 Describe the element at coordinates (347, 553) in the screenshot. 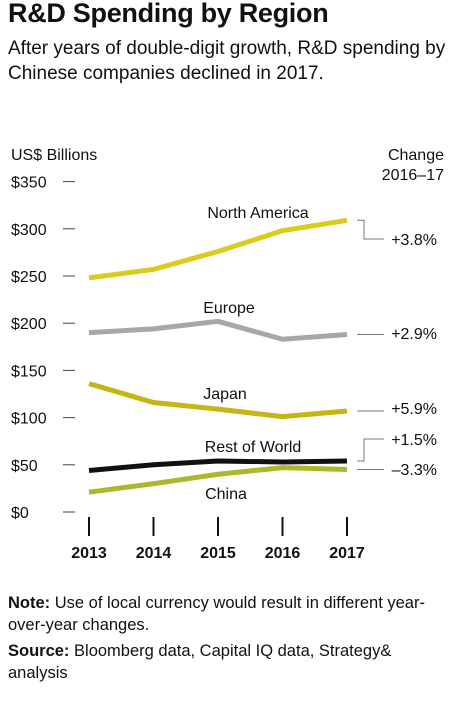

I see `x-tick-label: 2017` at that location.